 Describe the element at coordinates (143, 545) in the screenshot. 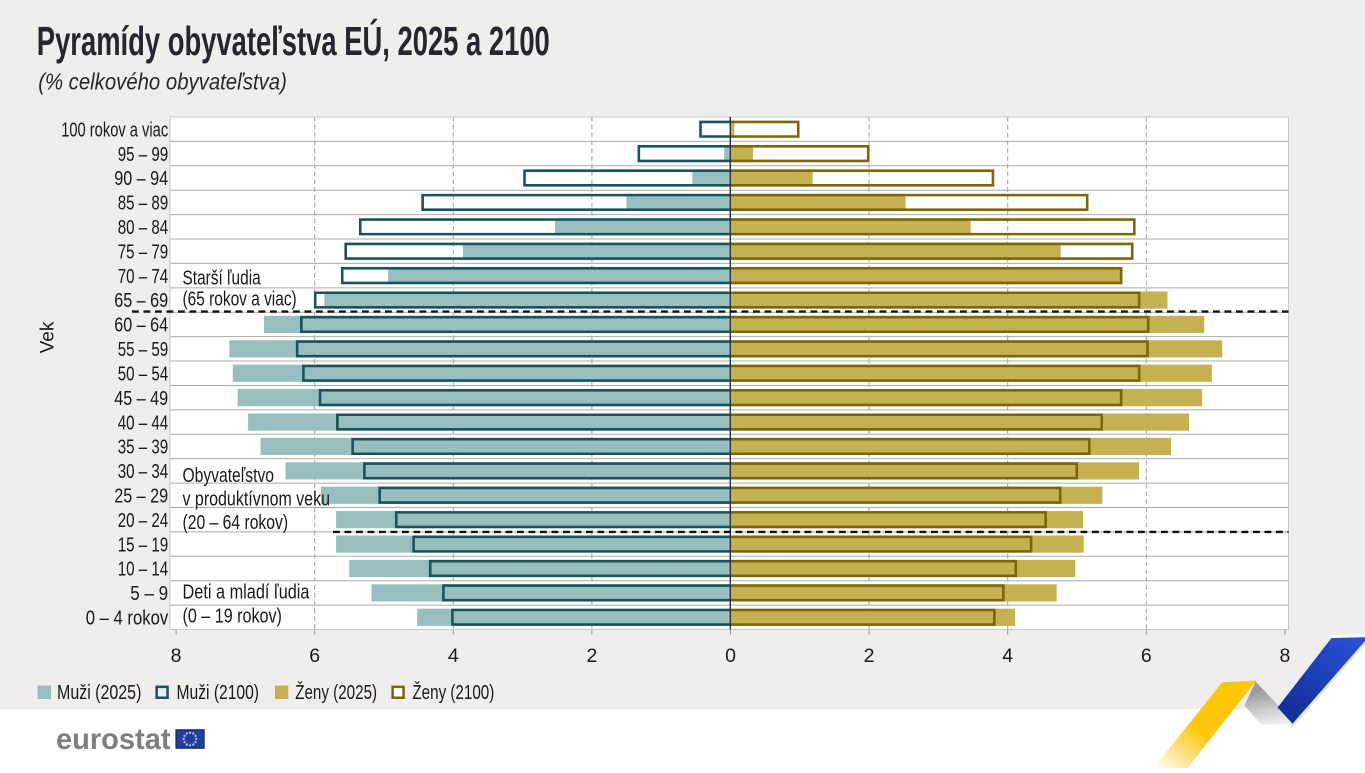

I see `svg-text: 15 – 19` at that location.